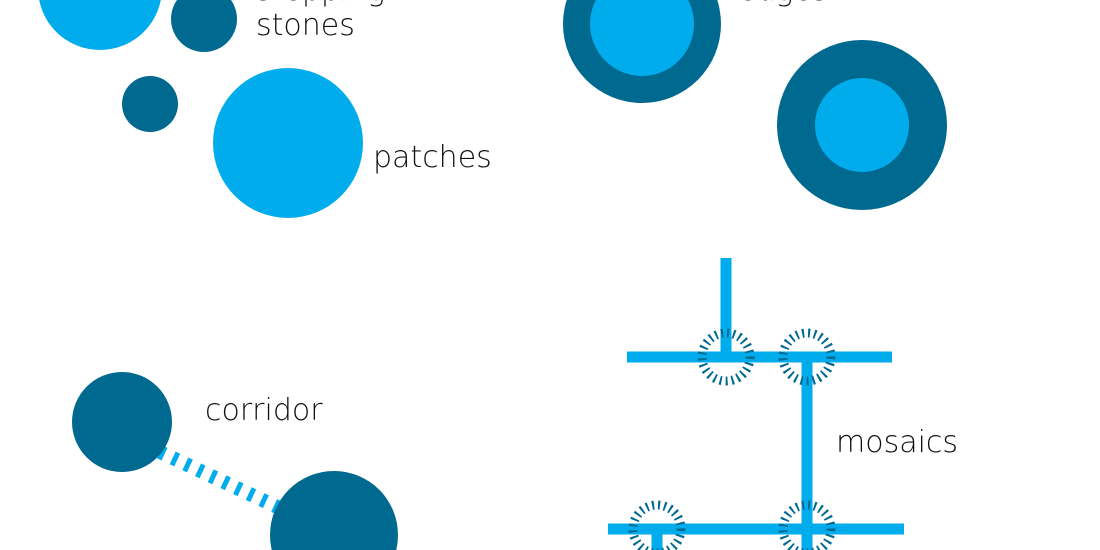  Describe the element at coordinates (305, 25) in the screenshot. I see `stepping-stones-label-line2: stones` at that location.